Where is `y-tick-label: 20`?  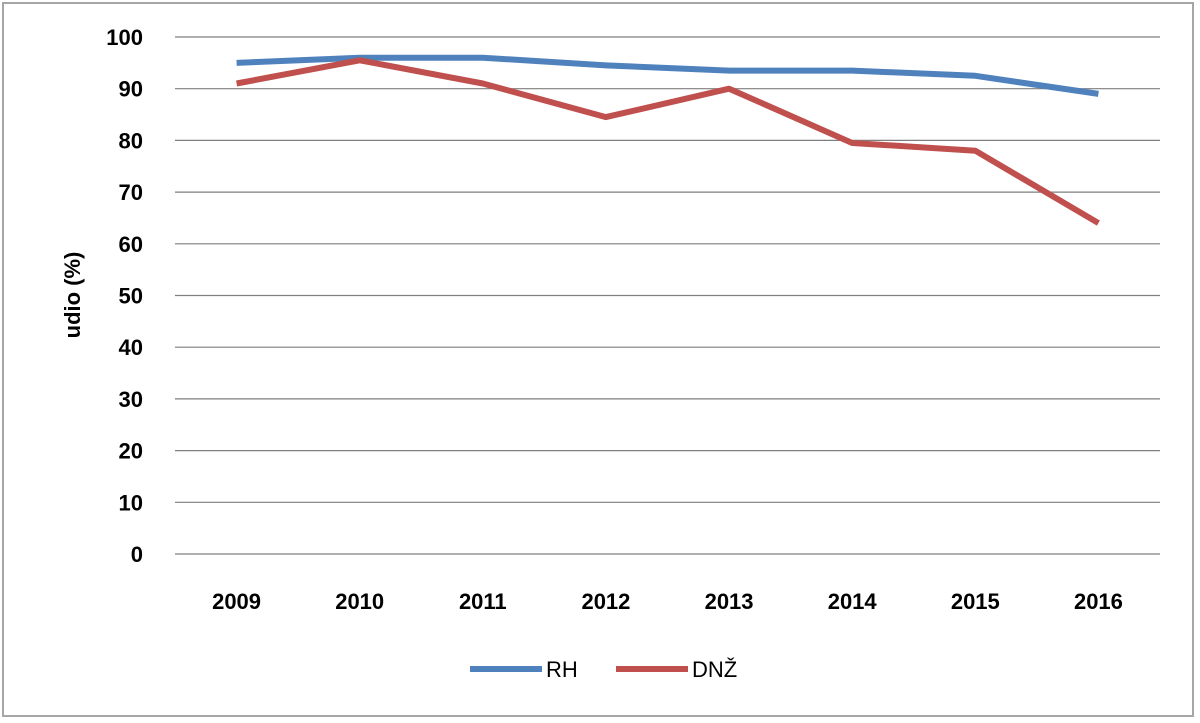 y-tick-label: 20 is located at coordinates (131, 451).